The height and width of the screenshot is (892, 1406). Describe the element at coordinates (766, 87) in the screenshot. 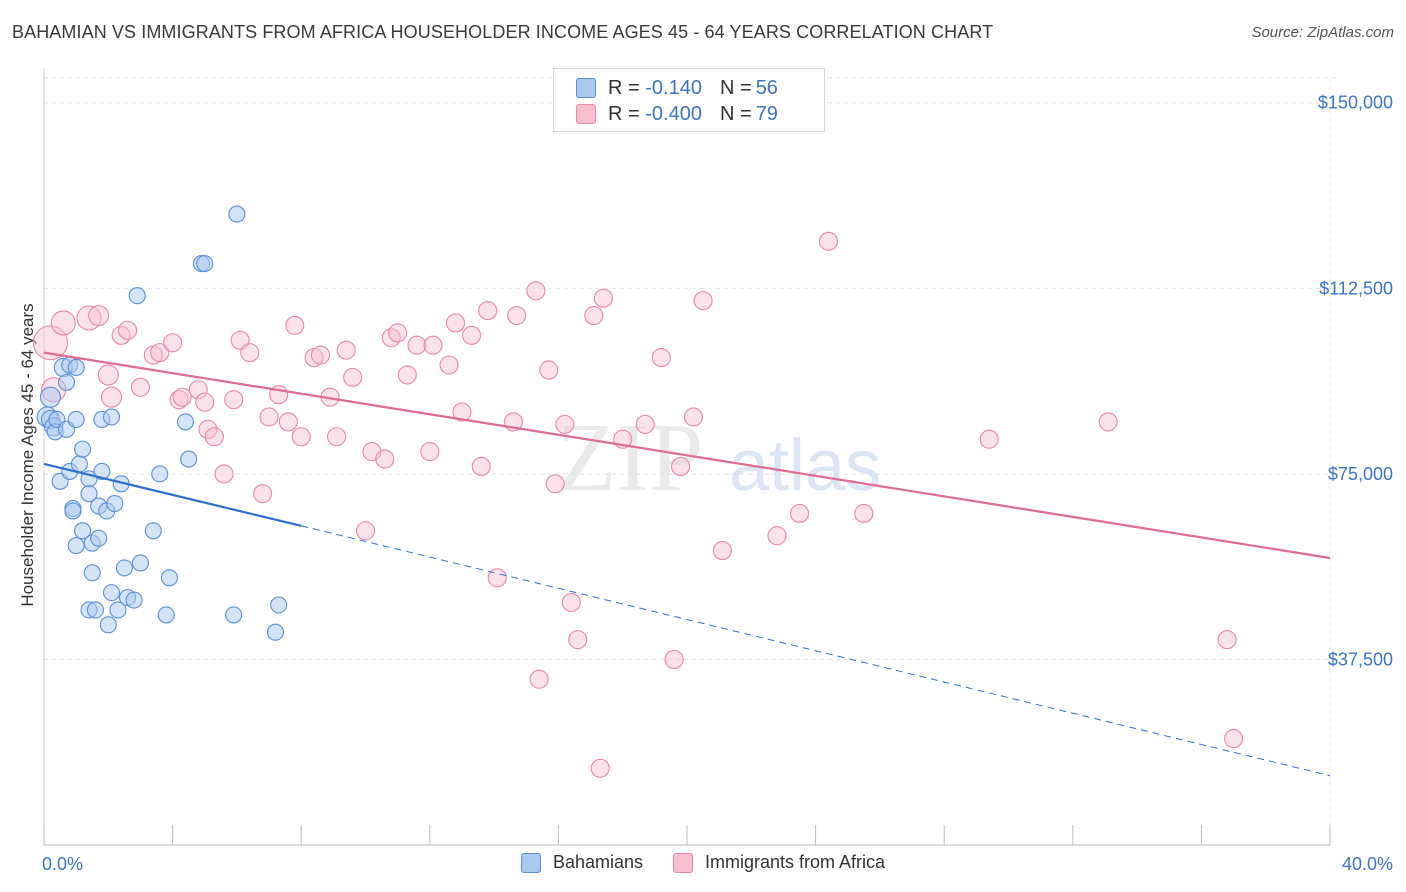

I see `n-value: 56` at that location.